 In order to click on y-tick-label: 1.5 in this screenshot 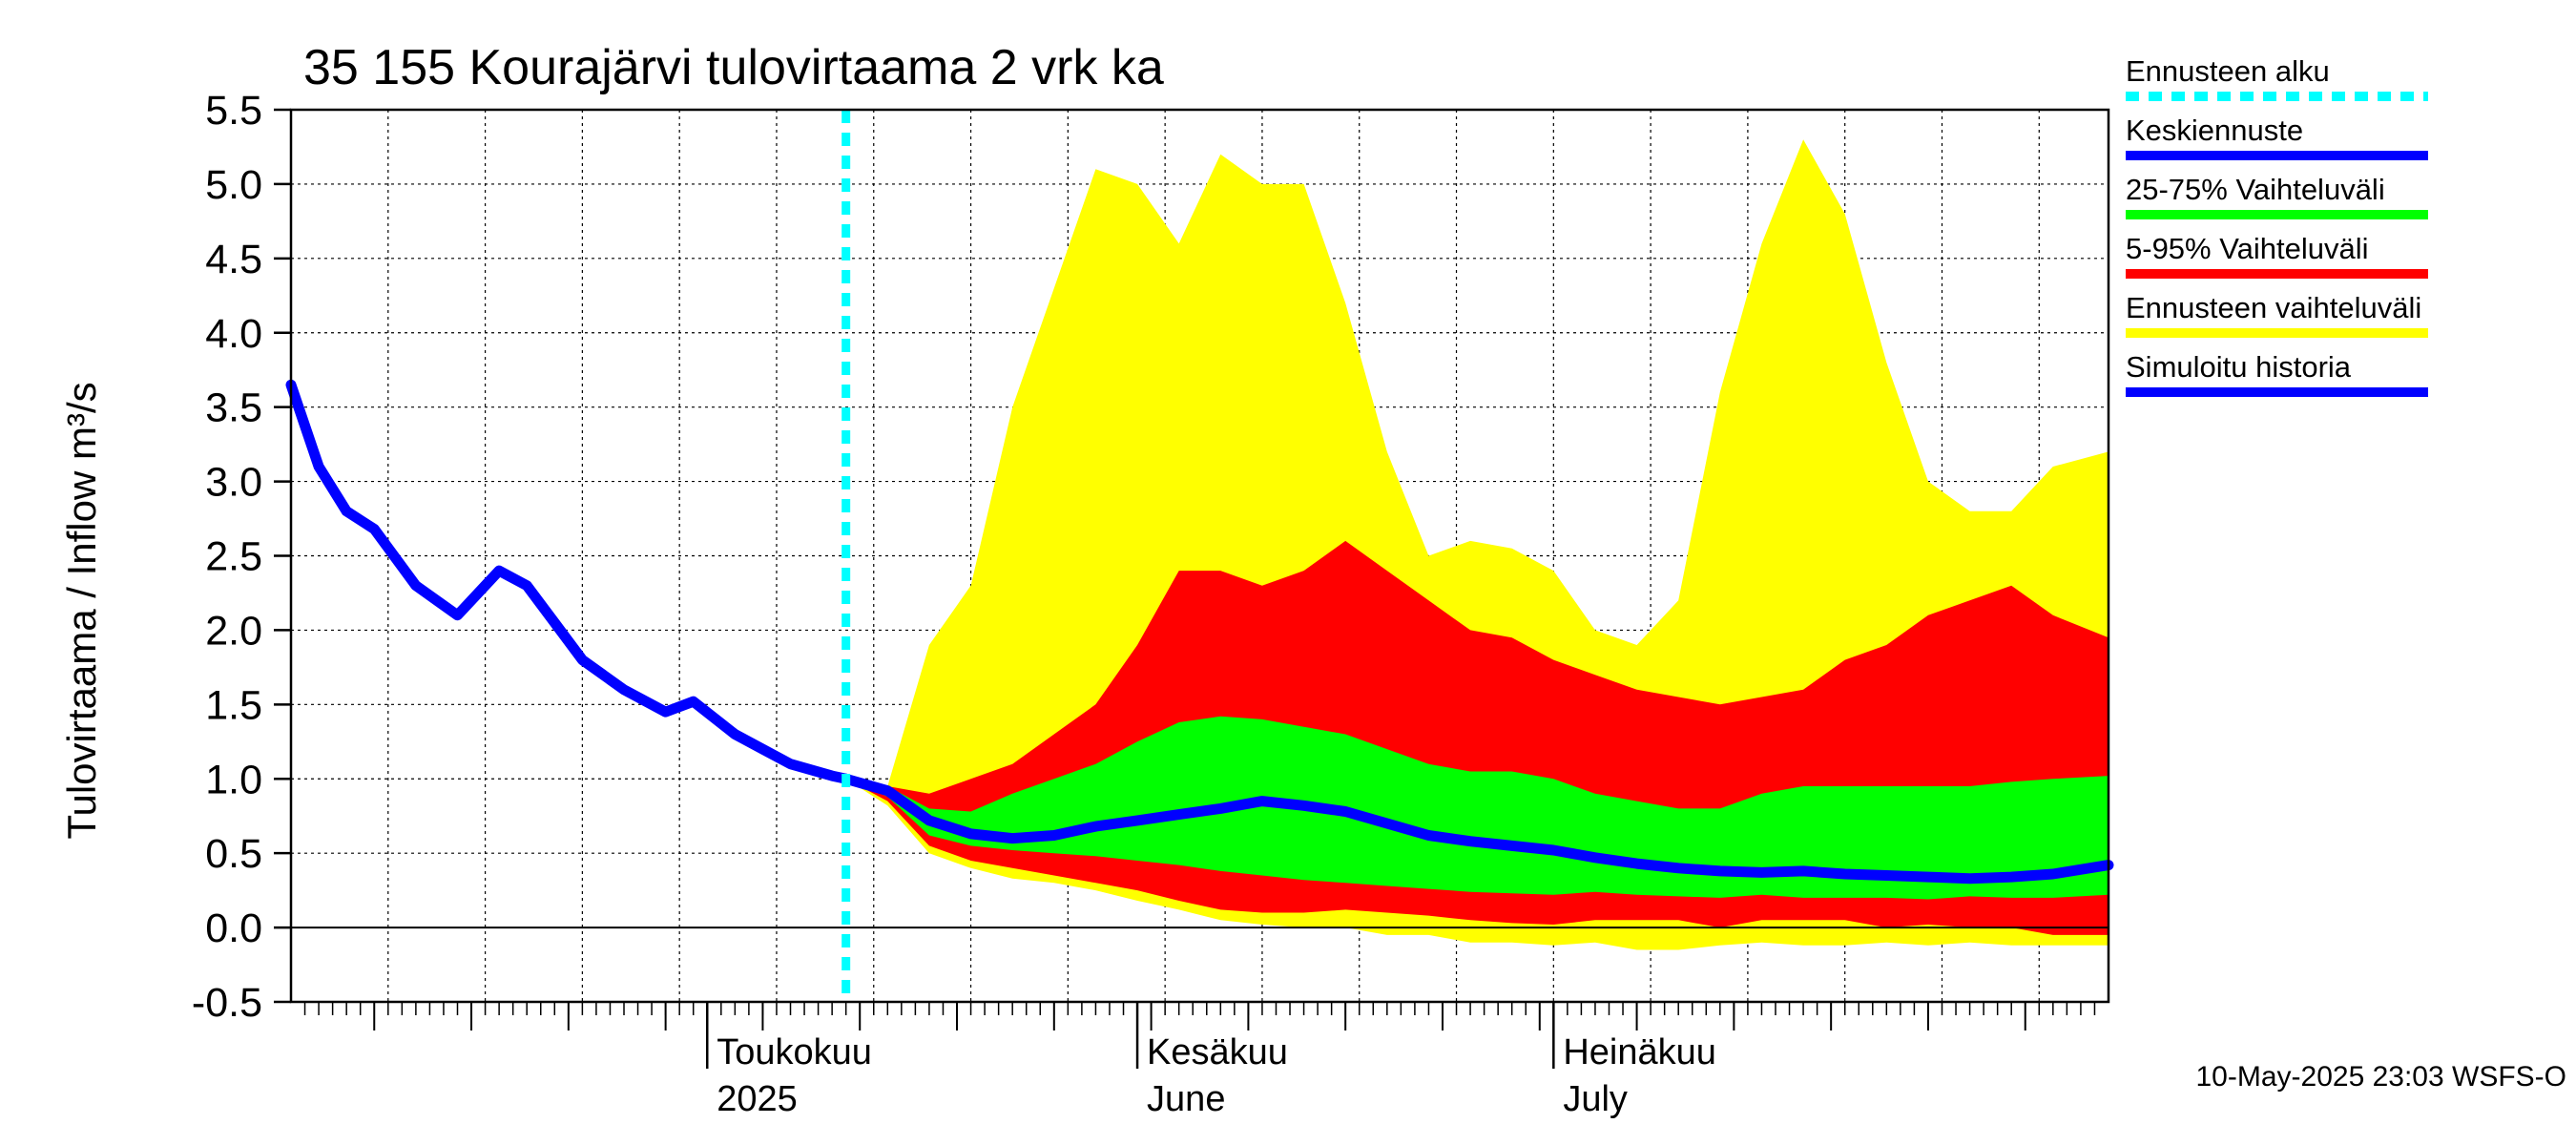, I will do `click(233, 705)`.